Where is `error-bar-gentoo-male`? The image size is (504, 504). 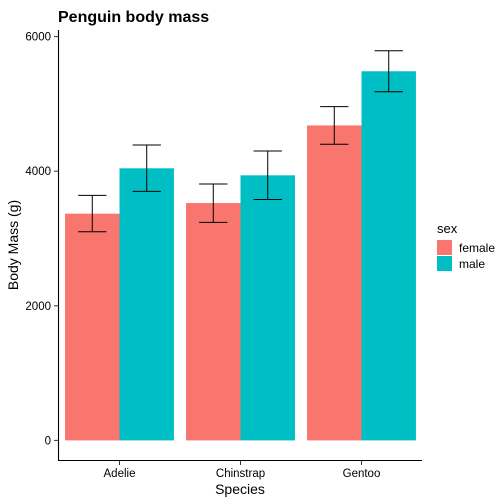
error-bar-gentoo-male is located at coordinates (388, 71).